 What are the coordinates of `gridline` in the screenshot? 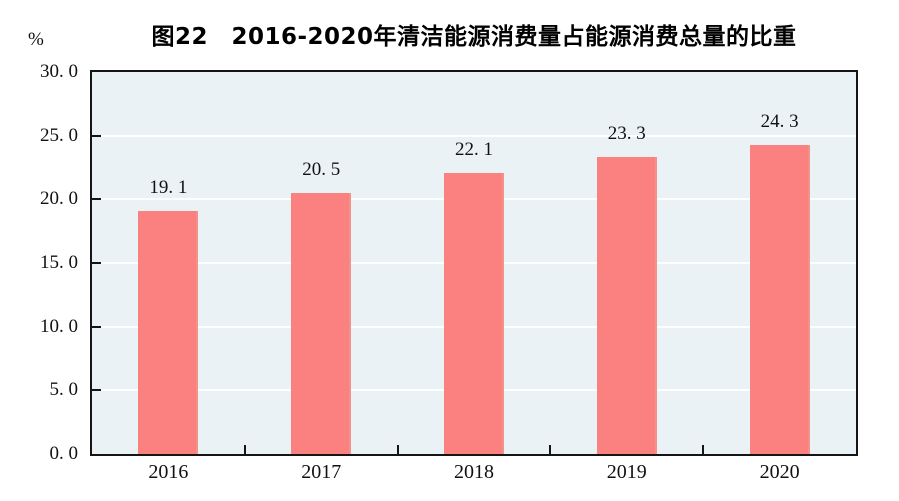 It's located at (474, 135).